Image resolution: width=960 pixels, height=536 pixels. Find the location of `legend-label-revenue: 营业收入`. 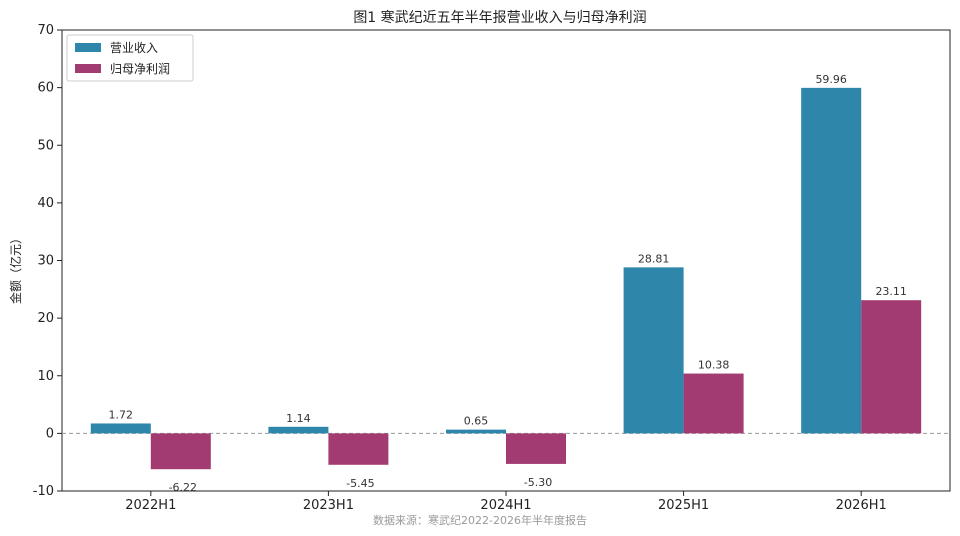

legend-label-revenue: 营业收入 is located at coordinates (134, 48).